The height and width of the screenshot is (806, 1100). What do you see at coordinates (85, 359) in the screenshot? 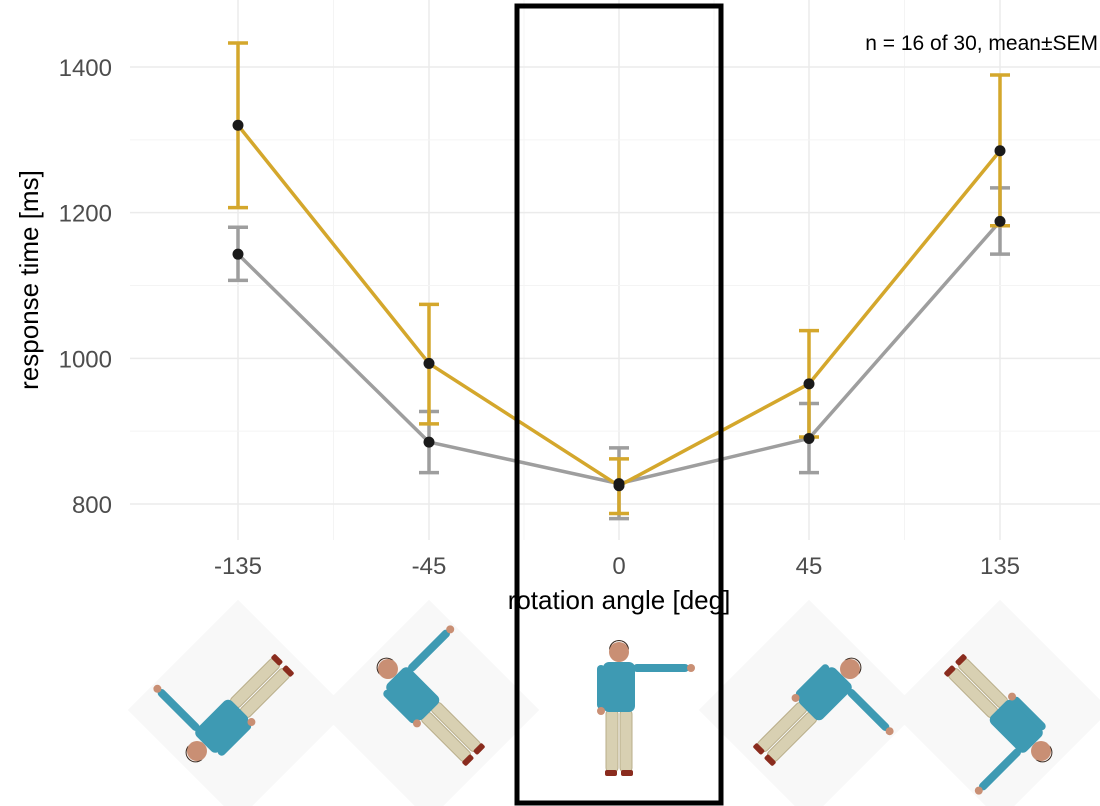
I see `y-tick-label-1: 1000` at bounding box center [85, 359].